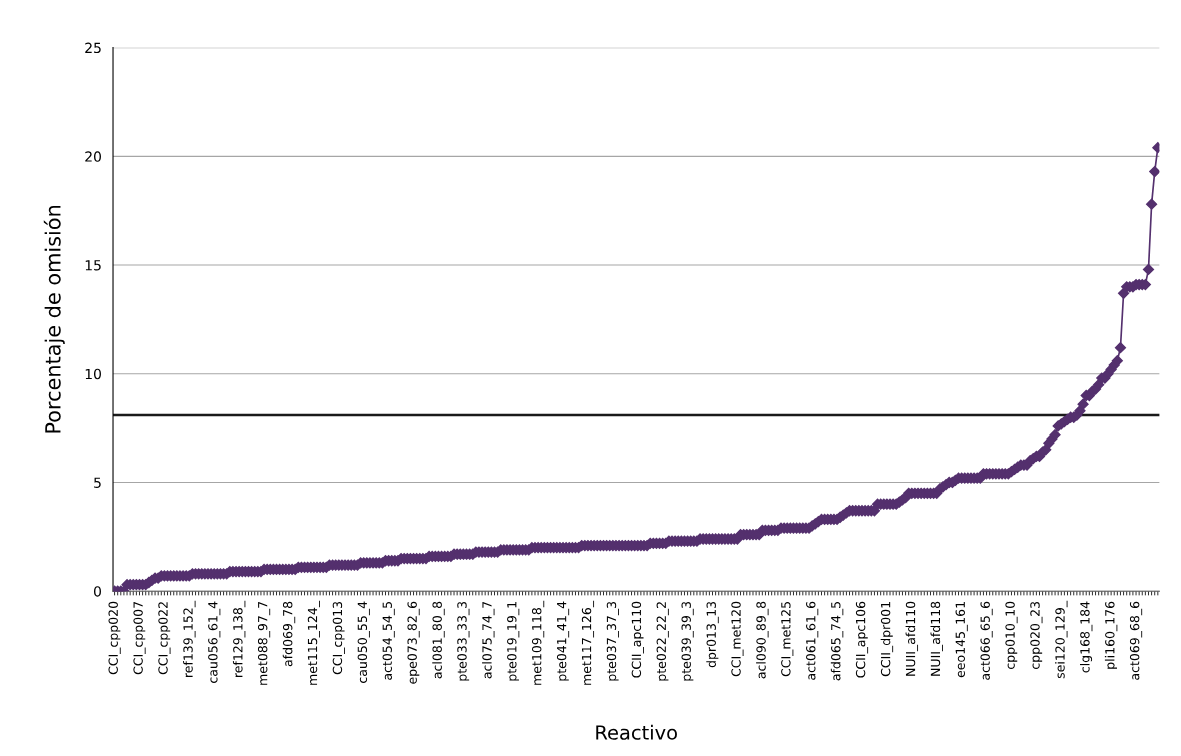 The image size is (1181, 756). I want to click on x-tick-label: cau050_55_4, so click(363, 642).